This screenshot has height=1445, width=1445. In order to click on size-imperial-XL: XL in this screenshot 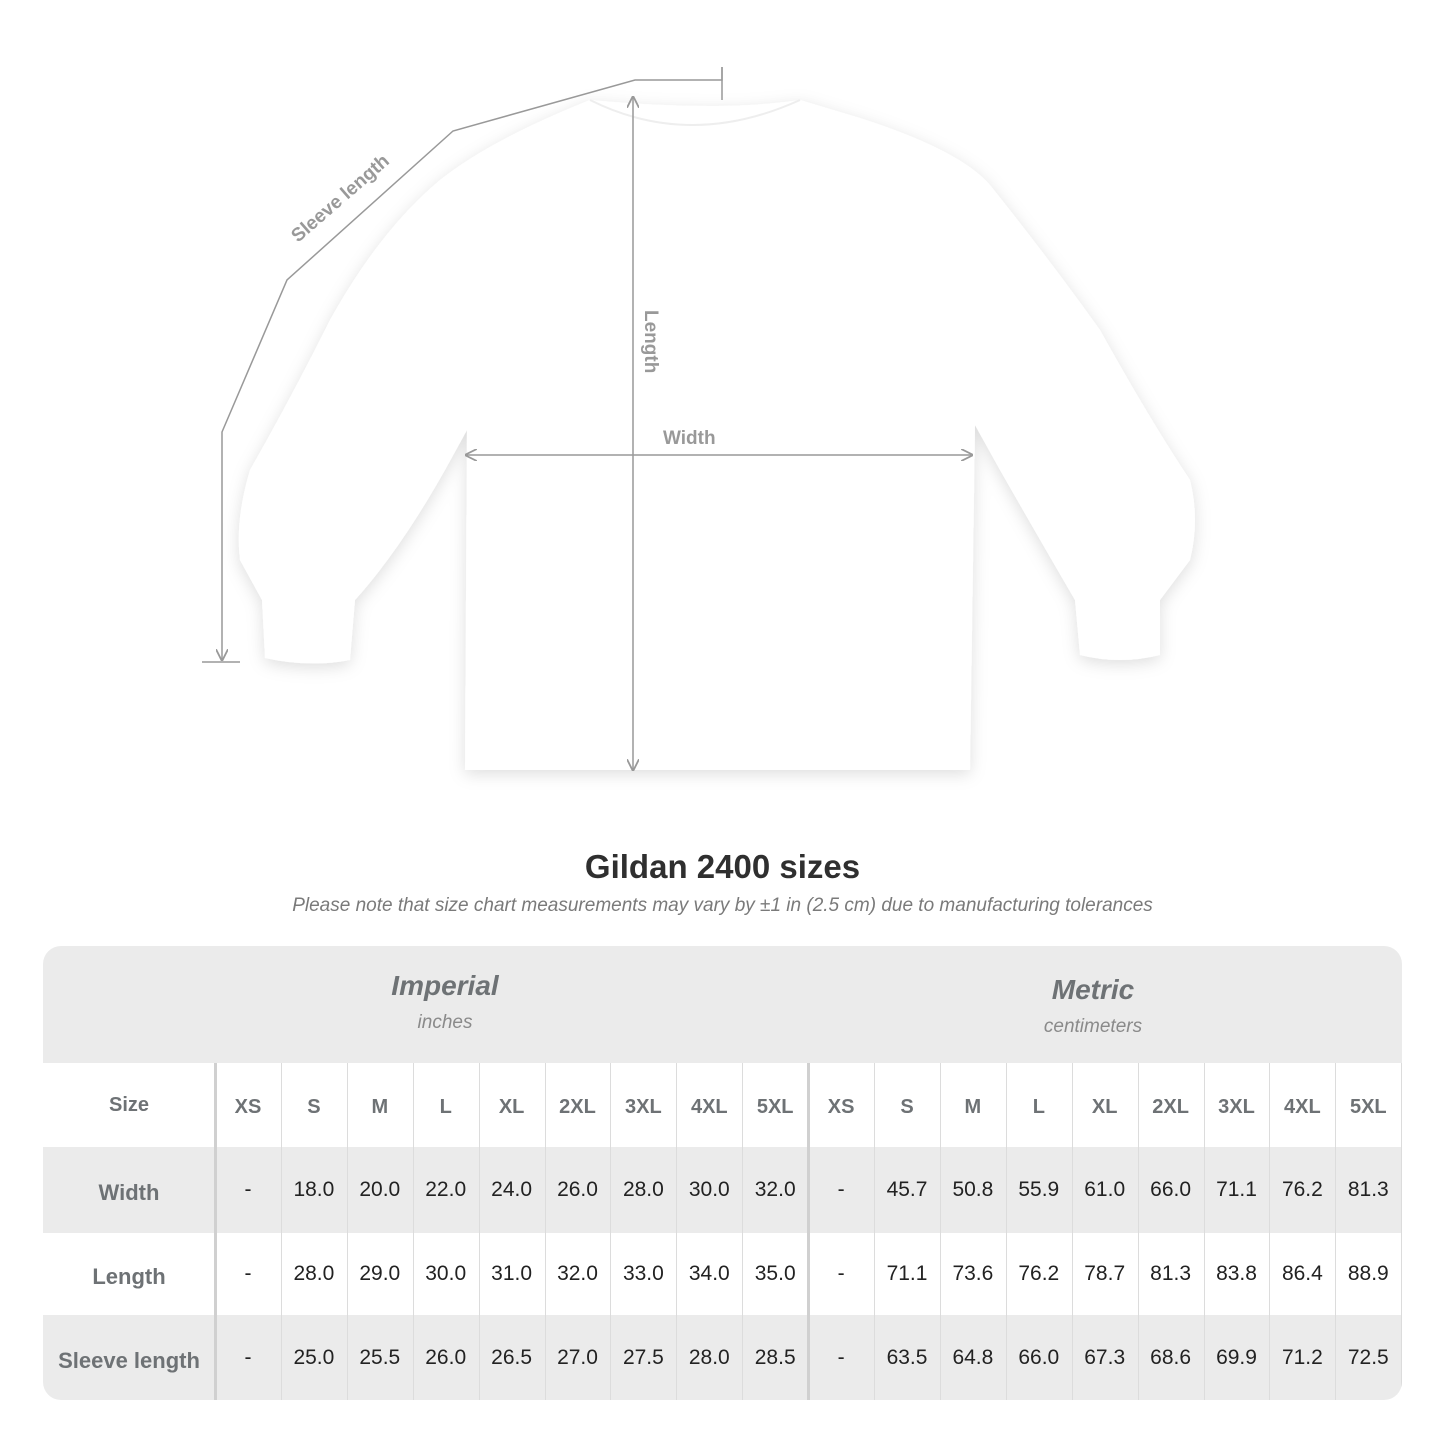, I will do `click(511, 1106)`.